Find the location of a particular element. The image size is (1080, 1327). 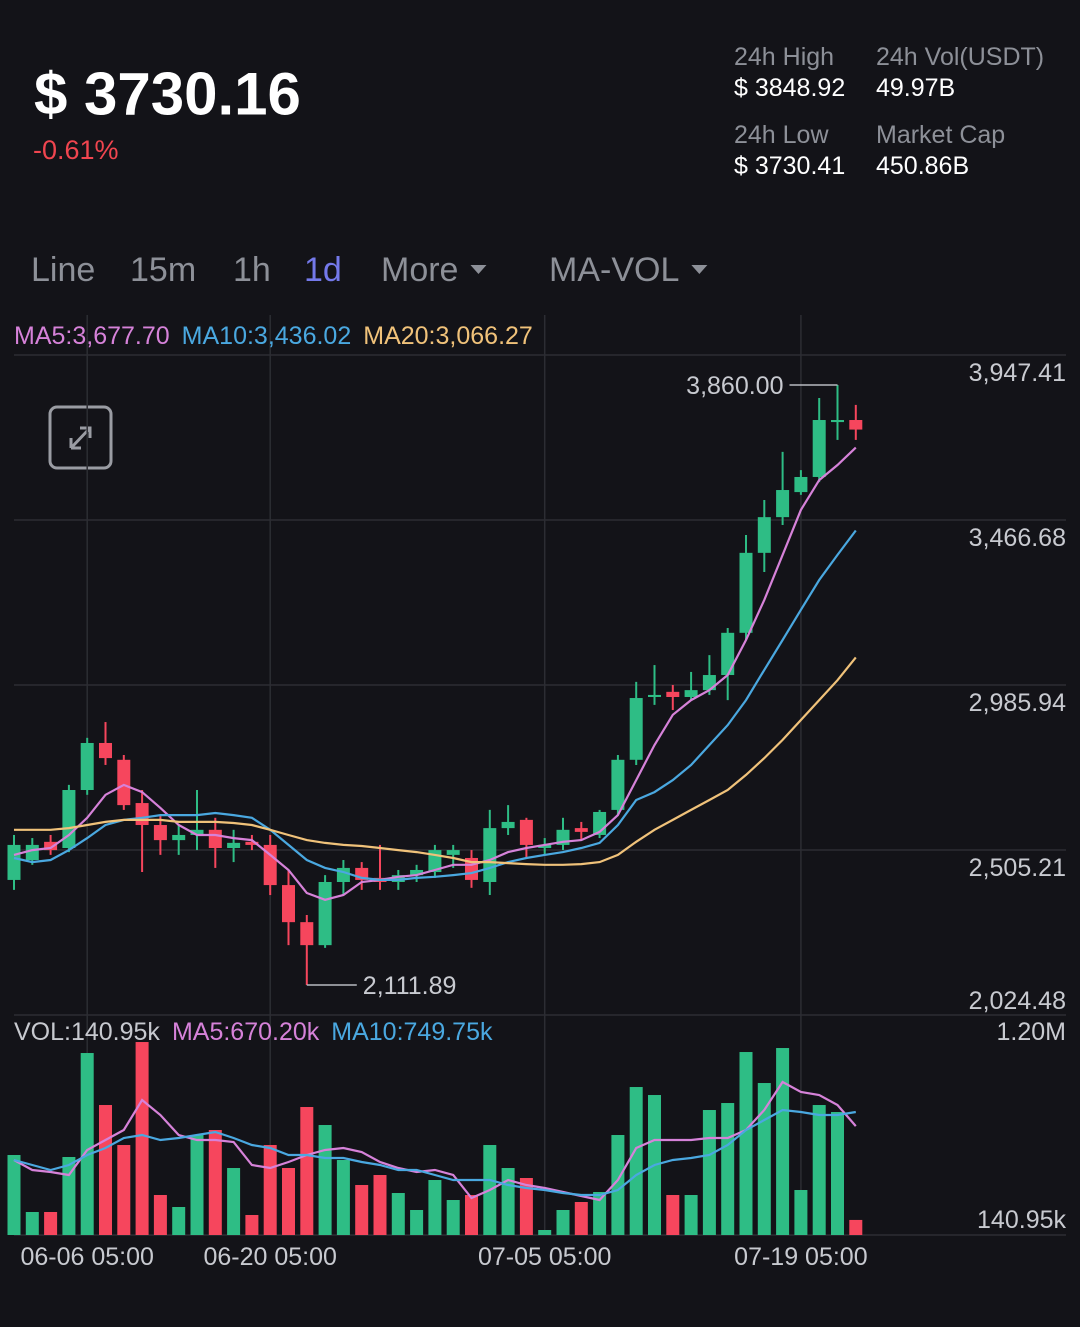

tab-label: 1d is located at coordinates (323, 270).